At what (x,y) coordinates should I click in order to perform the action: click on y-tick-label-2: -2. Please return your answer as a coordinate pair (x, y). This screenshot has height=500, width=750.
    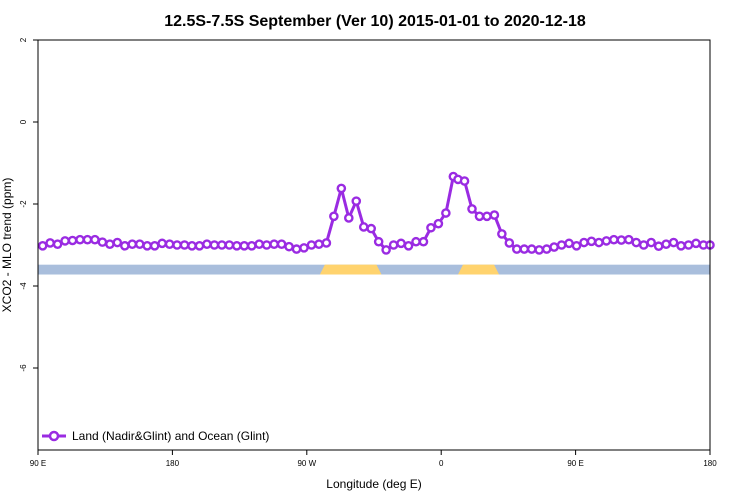
    Looking at the image, I should click on (23, 204).